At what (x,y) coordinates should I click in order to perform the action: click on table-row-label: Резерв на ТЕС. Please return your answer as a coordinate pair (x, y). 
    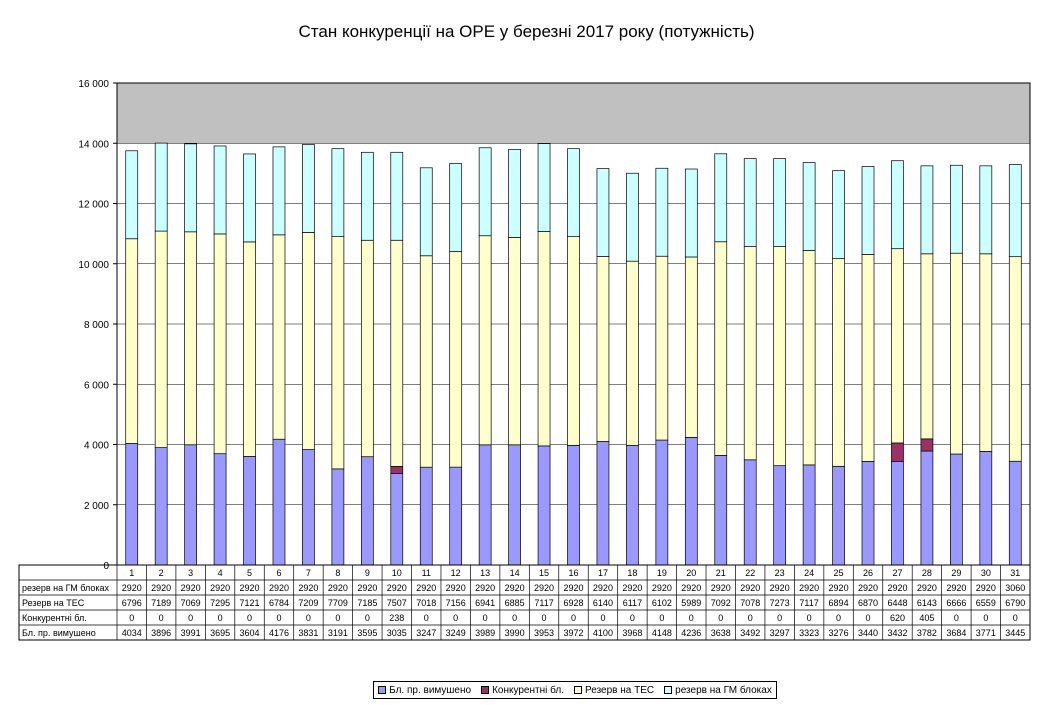
    Looking at the image, I should click on (53, 603).